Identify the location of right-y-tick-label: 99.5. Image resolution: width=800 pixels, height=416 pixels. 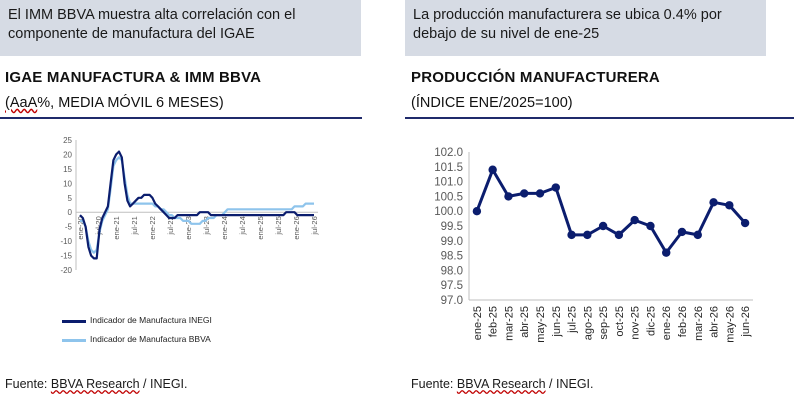
(452, 227).